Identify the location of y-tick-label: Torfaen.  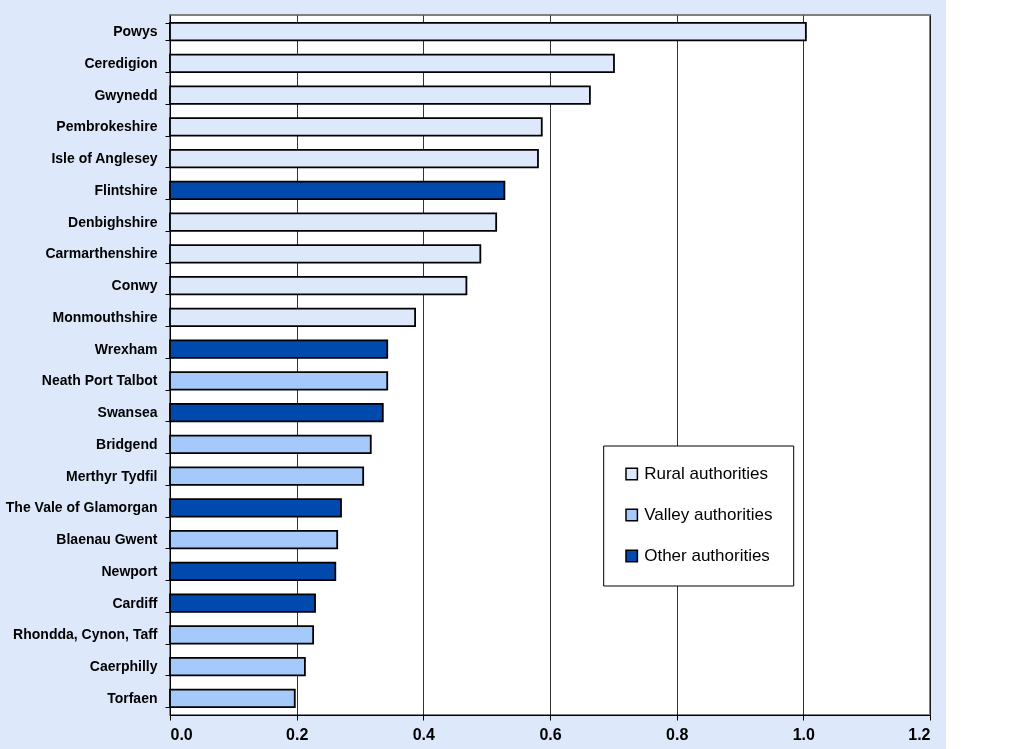
(132, 697).